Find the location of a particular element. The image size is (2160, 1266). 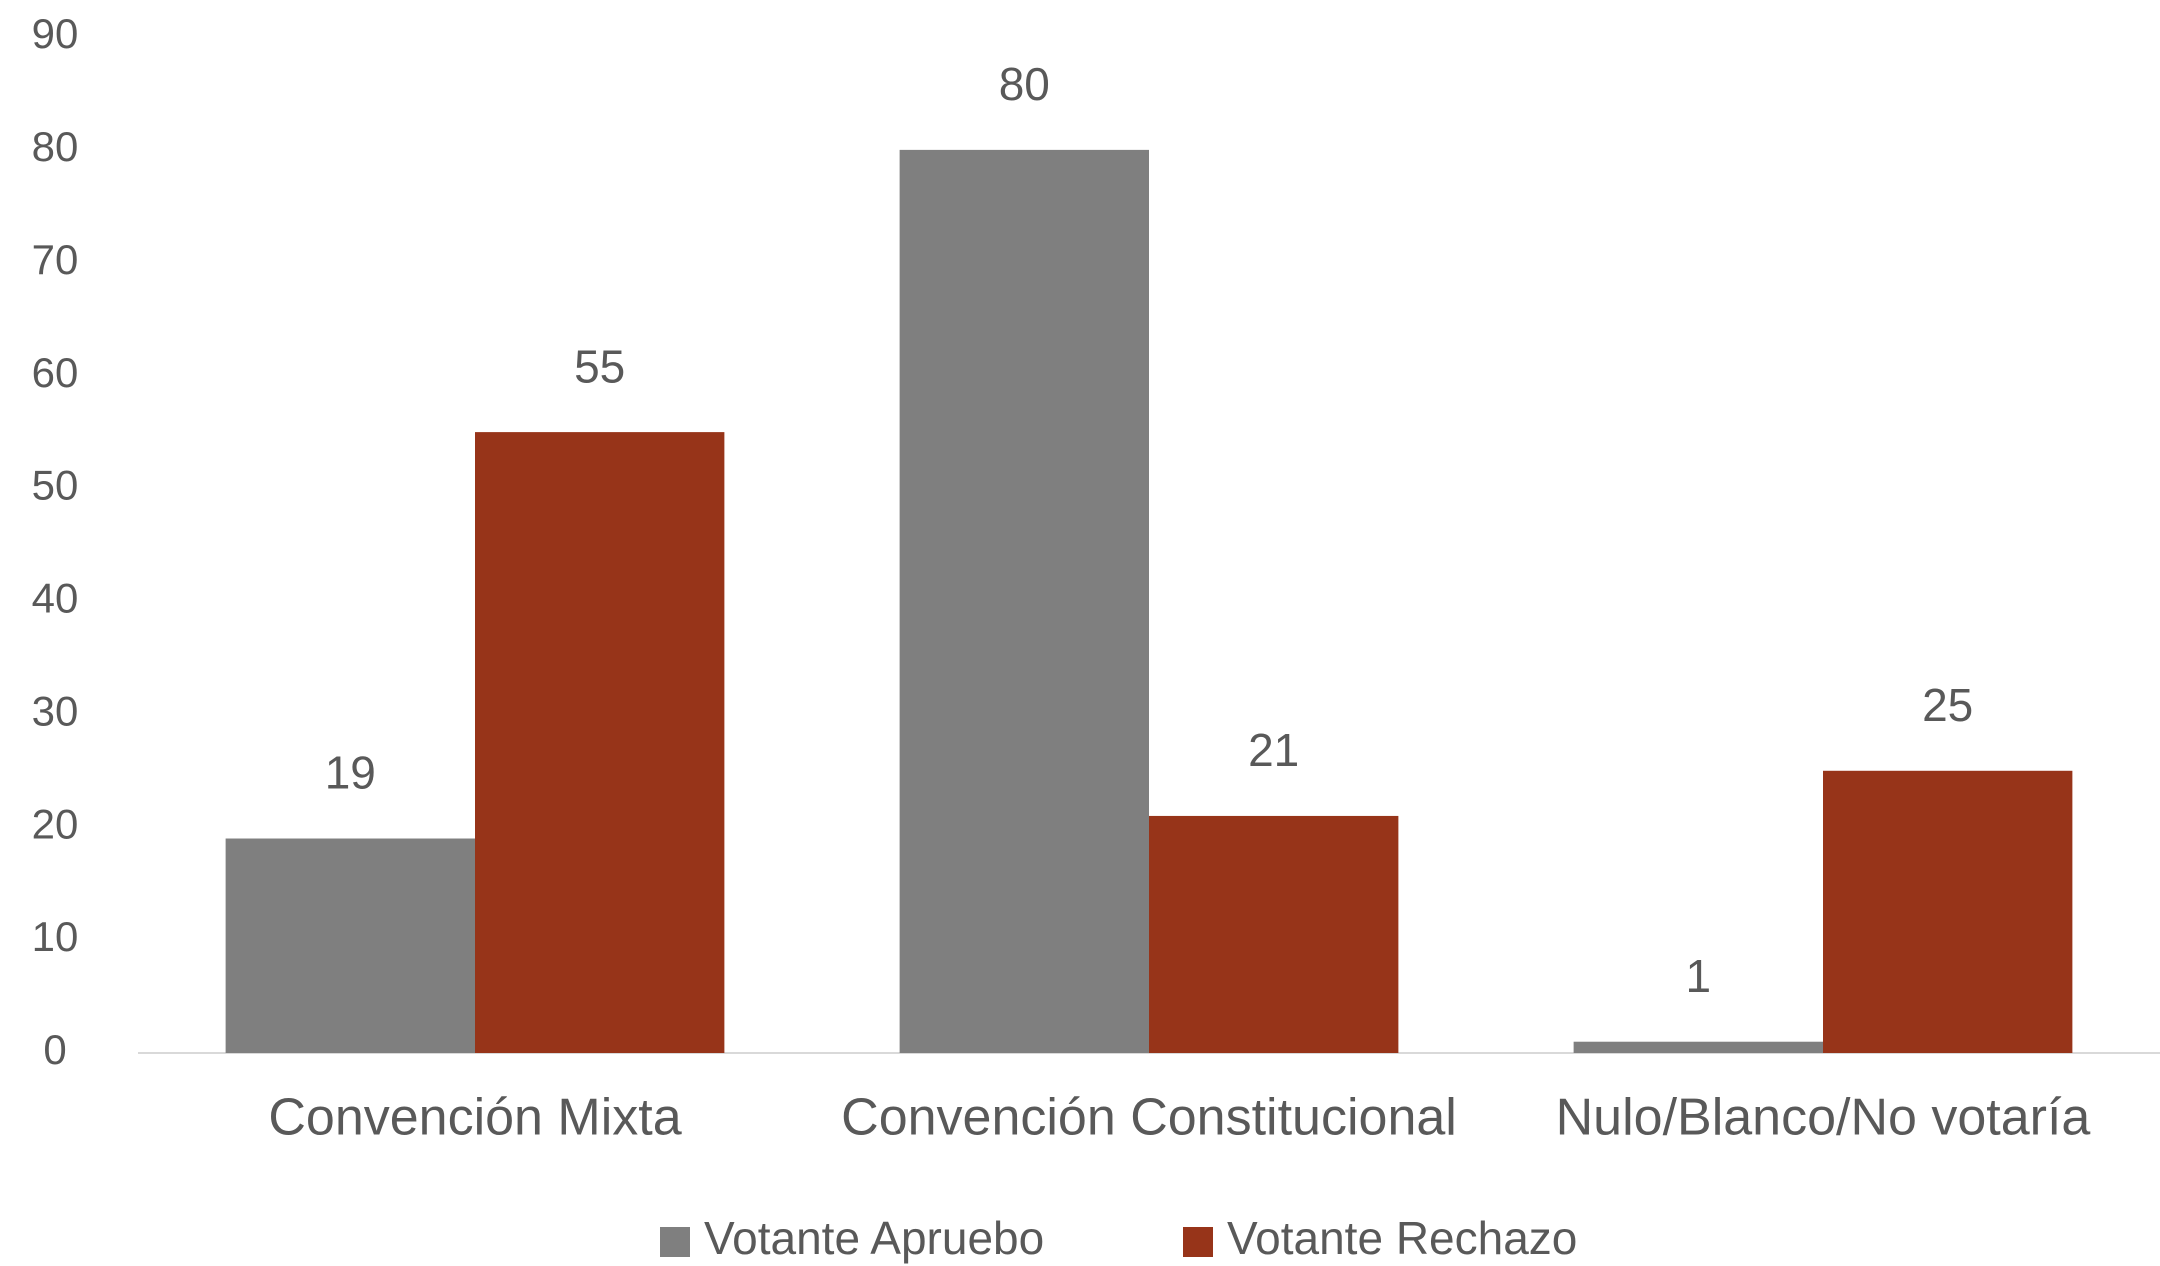

y-tick-label: 0 is located at coordinates (54, 1049).